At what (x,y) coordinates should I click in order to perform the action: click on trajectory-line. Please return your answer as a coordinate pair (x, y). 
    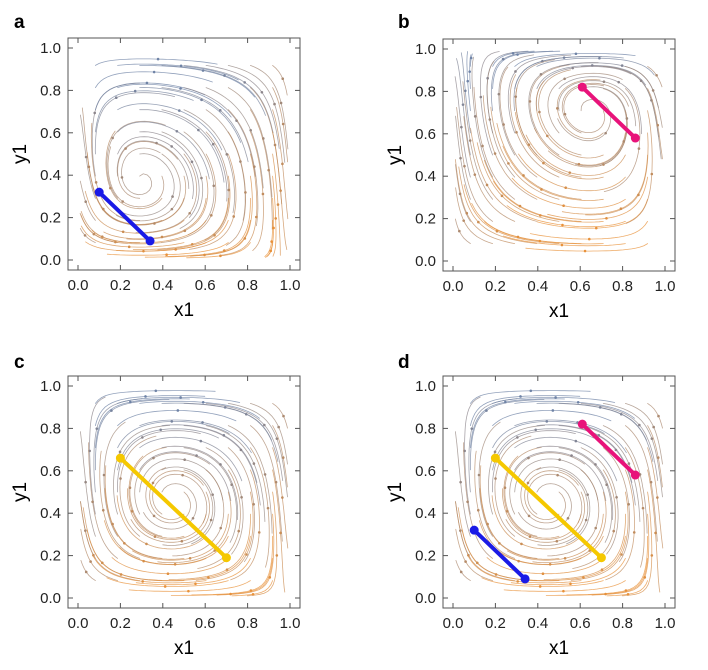
    Looking at the image, I should click on (609, 113).